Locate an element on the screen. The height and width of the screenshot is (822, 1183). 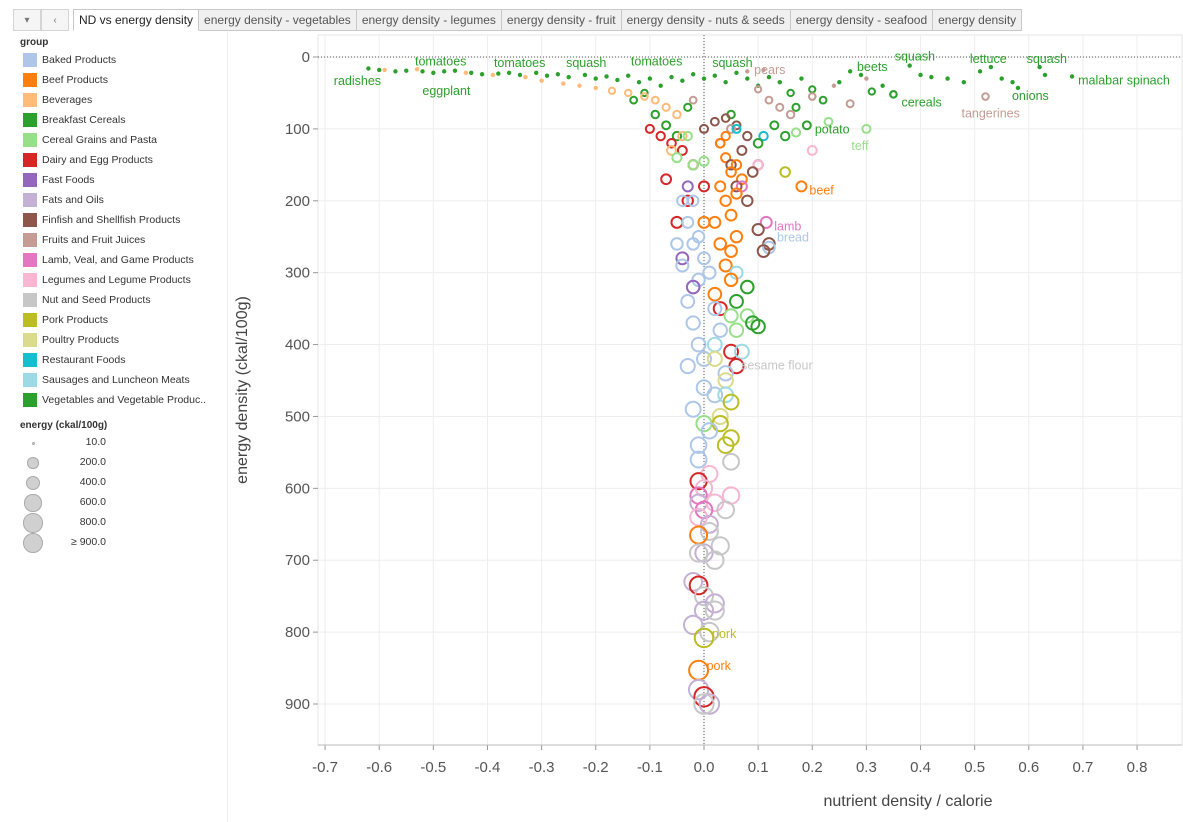
size-legend-label: ≥ 900.0 is located at coordinates (88, 542).